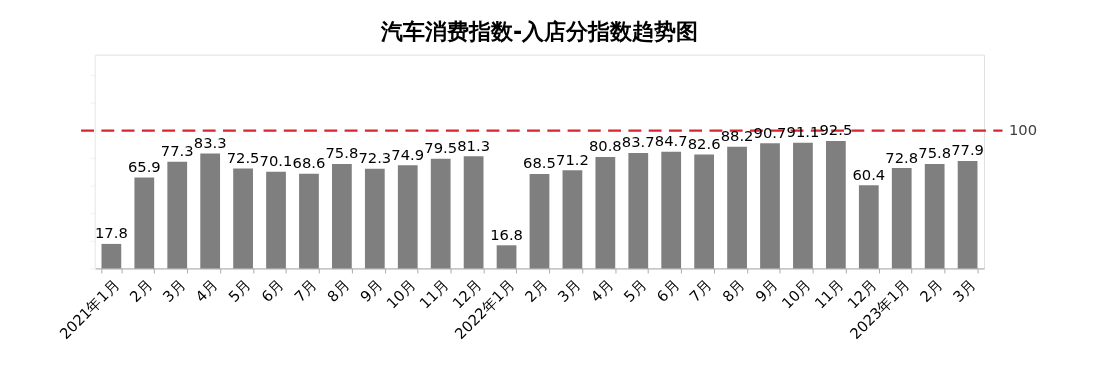 Image resolution: width=1102 pixels, height=383 pixels. Describe the element at coordinates (1023, 130) in the screenshot. I see `ref-line-label: 100` at that location.